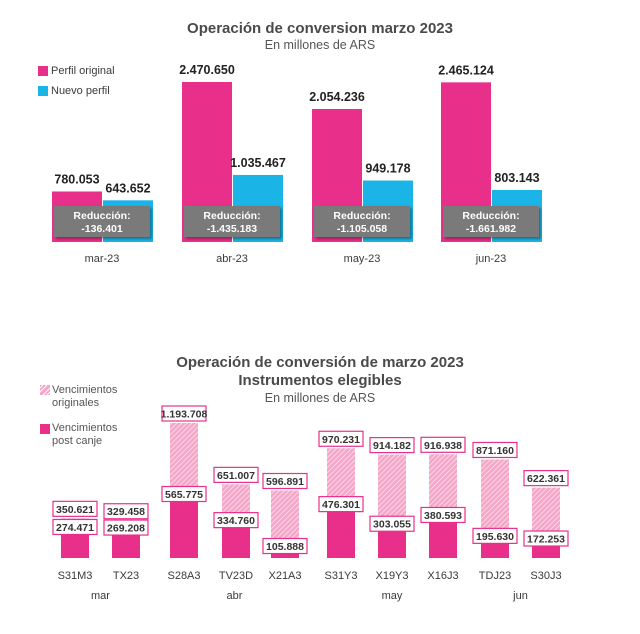  Describe the element at coordinates (320, 398) in the screenshot. I see `chart2-subtitle: En millones de ARS` at that location.